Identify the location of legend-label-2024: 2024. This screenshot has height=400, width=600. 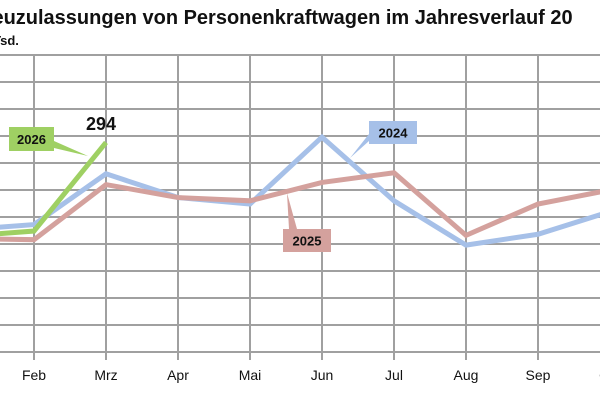
(394, 133).